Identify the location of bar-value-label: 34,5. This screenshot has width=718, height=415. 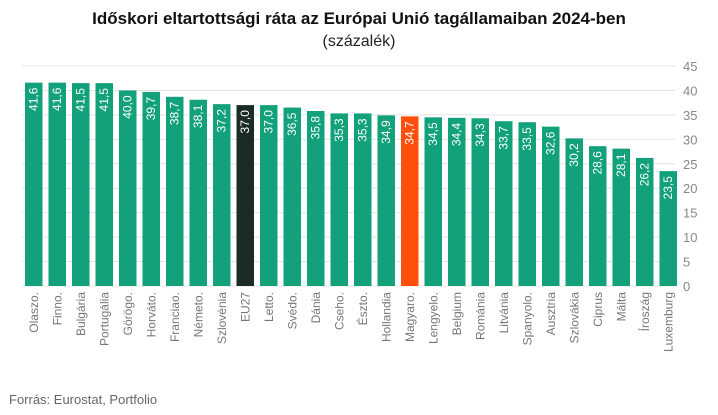
(433, 134).